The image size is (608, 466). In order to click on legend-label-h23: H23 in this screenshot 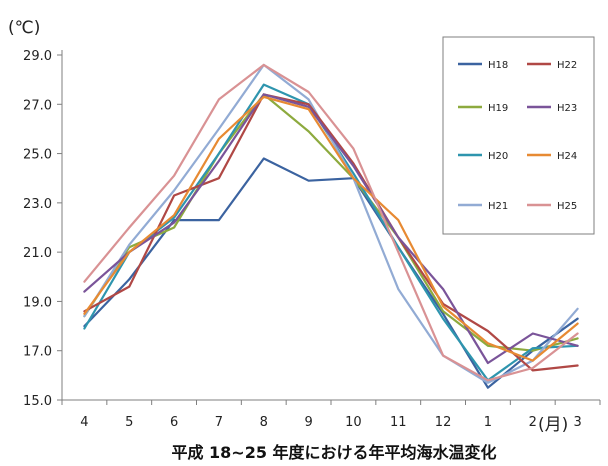, I will do `click(567, 108)`.